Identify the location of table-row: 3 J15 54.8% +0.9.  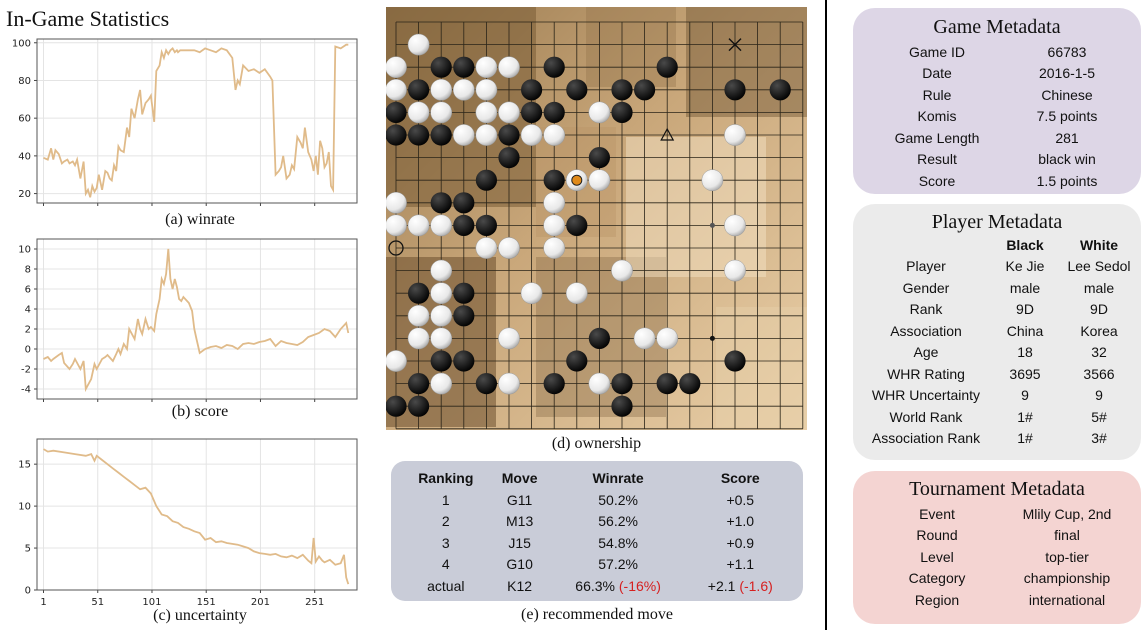
(598, 542).